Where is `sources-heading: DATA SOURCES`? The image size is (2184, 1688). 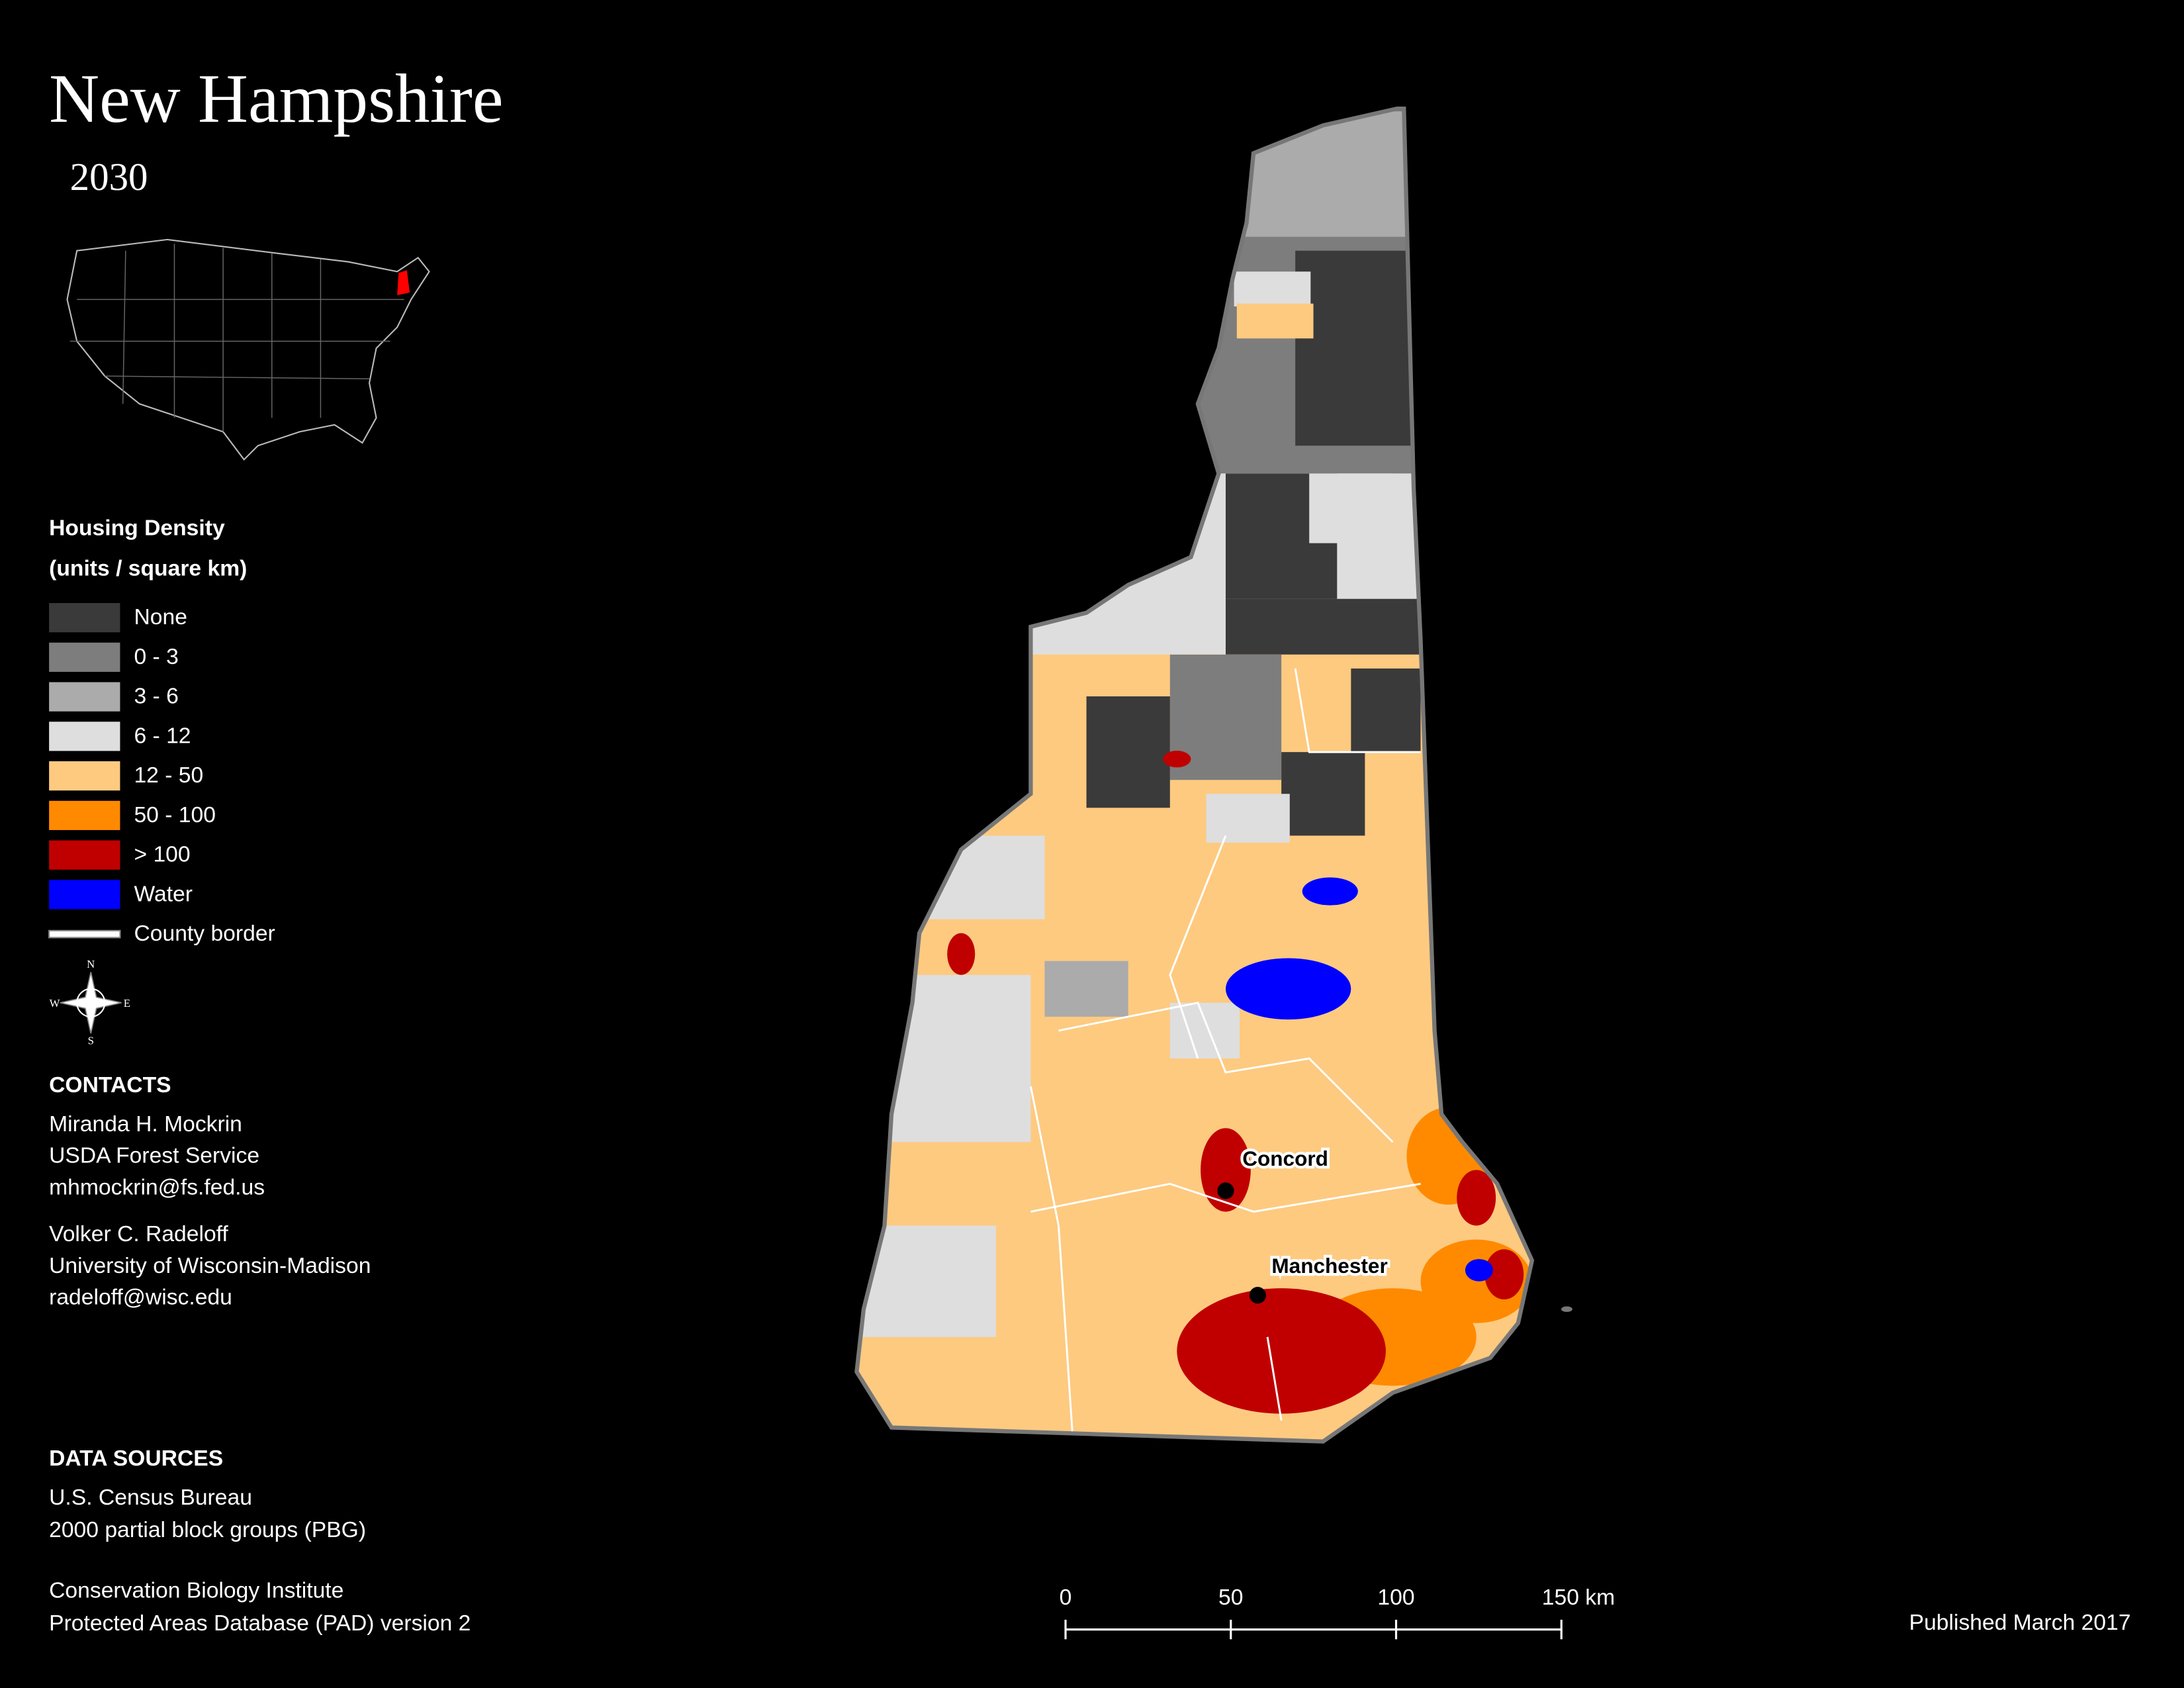
sources-heading: DATA SOURCES is located at coordinates (136, 1458).